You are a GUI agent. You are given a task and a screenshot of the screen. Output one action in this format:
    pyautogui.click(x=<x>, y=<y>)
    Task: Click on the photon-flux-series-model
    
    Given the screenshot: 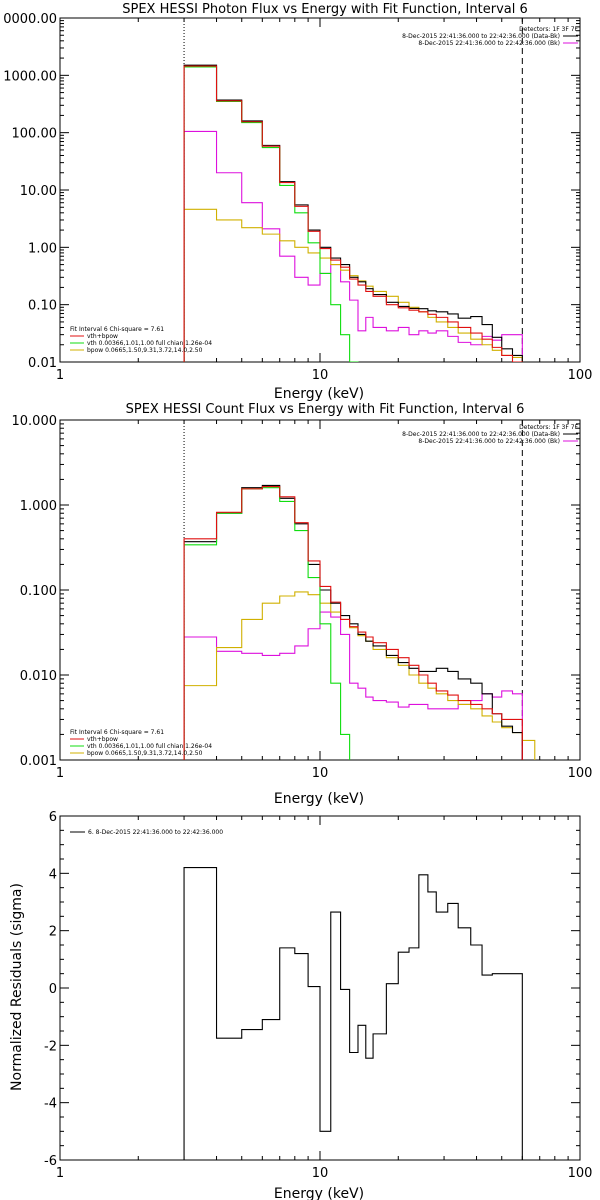 What is the action you would take?
    pyautogui.click(x=353, y=213)
    